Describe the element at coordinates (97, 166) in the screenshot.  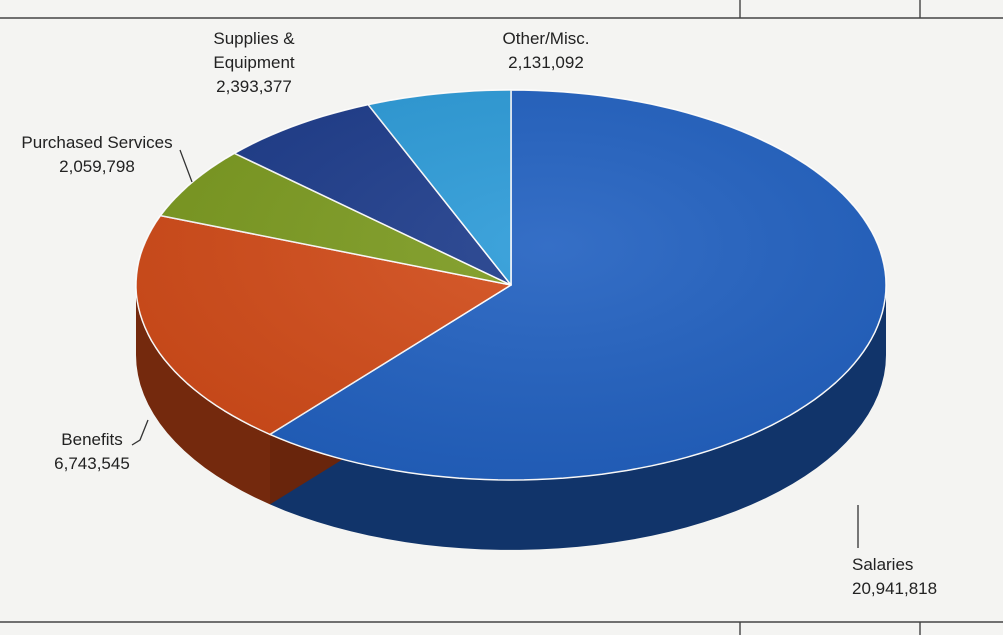
I see `data-label-value-purchased-services: 2,059,798` at that location.